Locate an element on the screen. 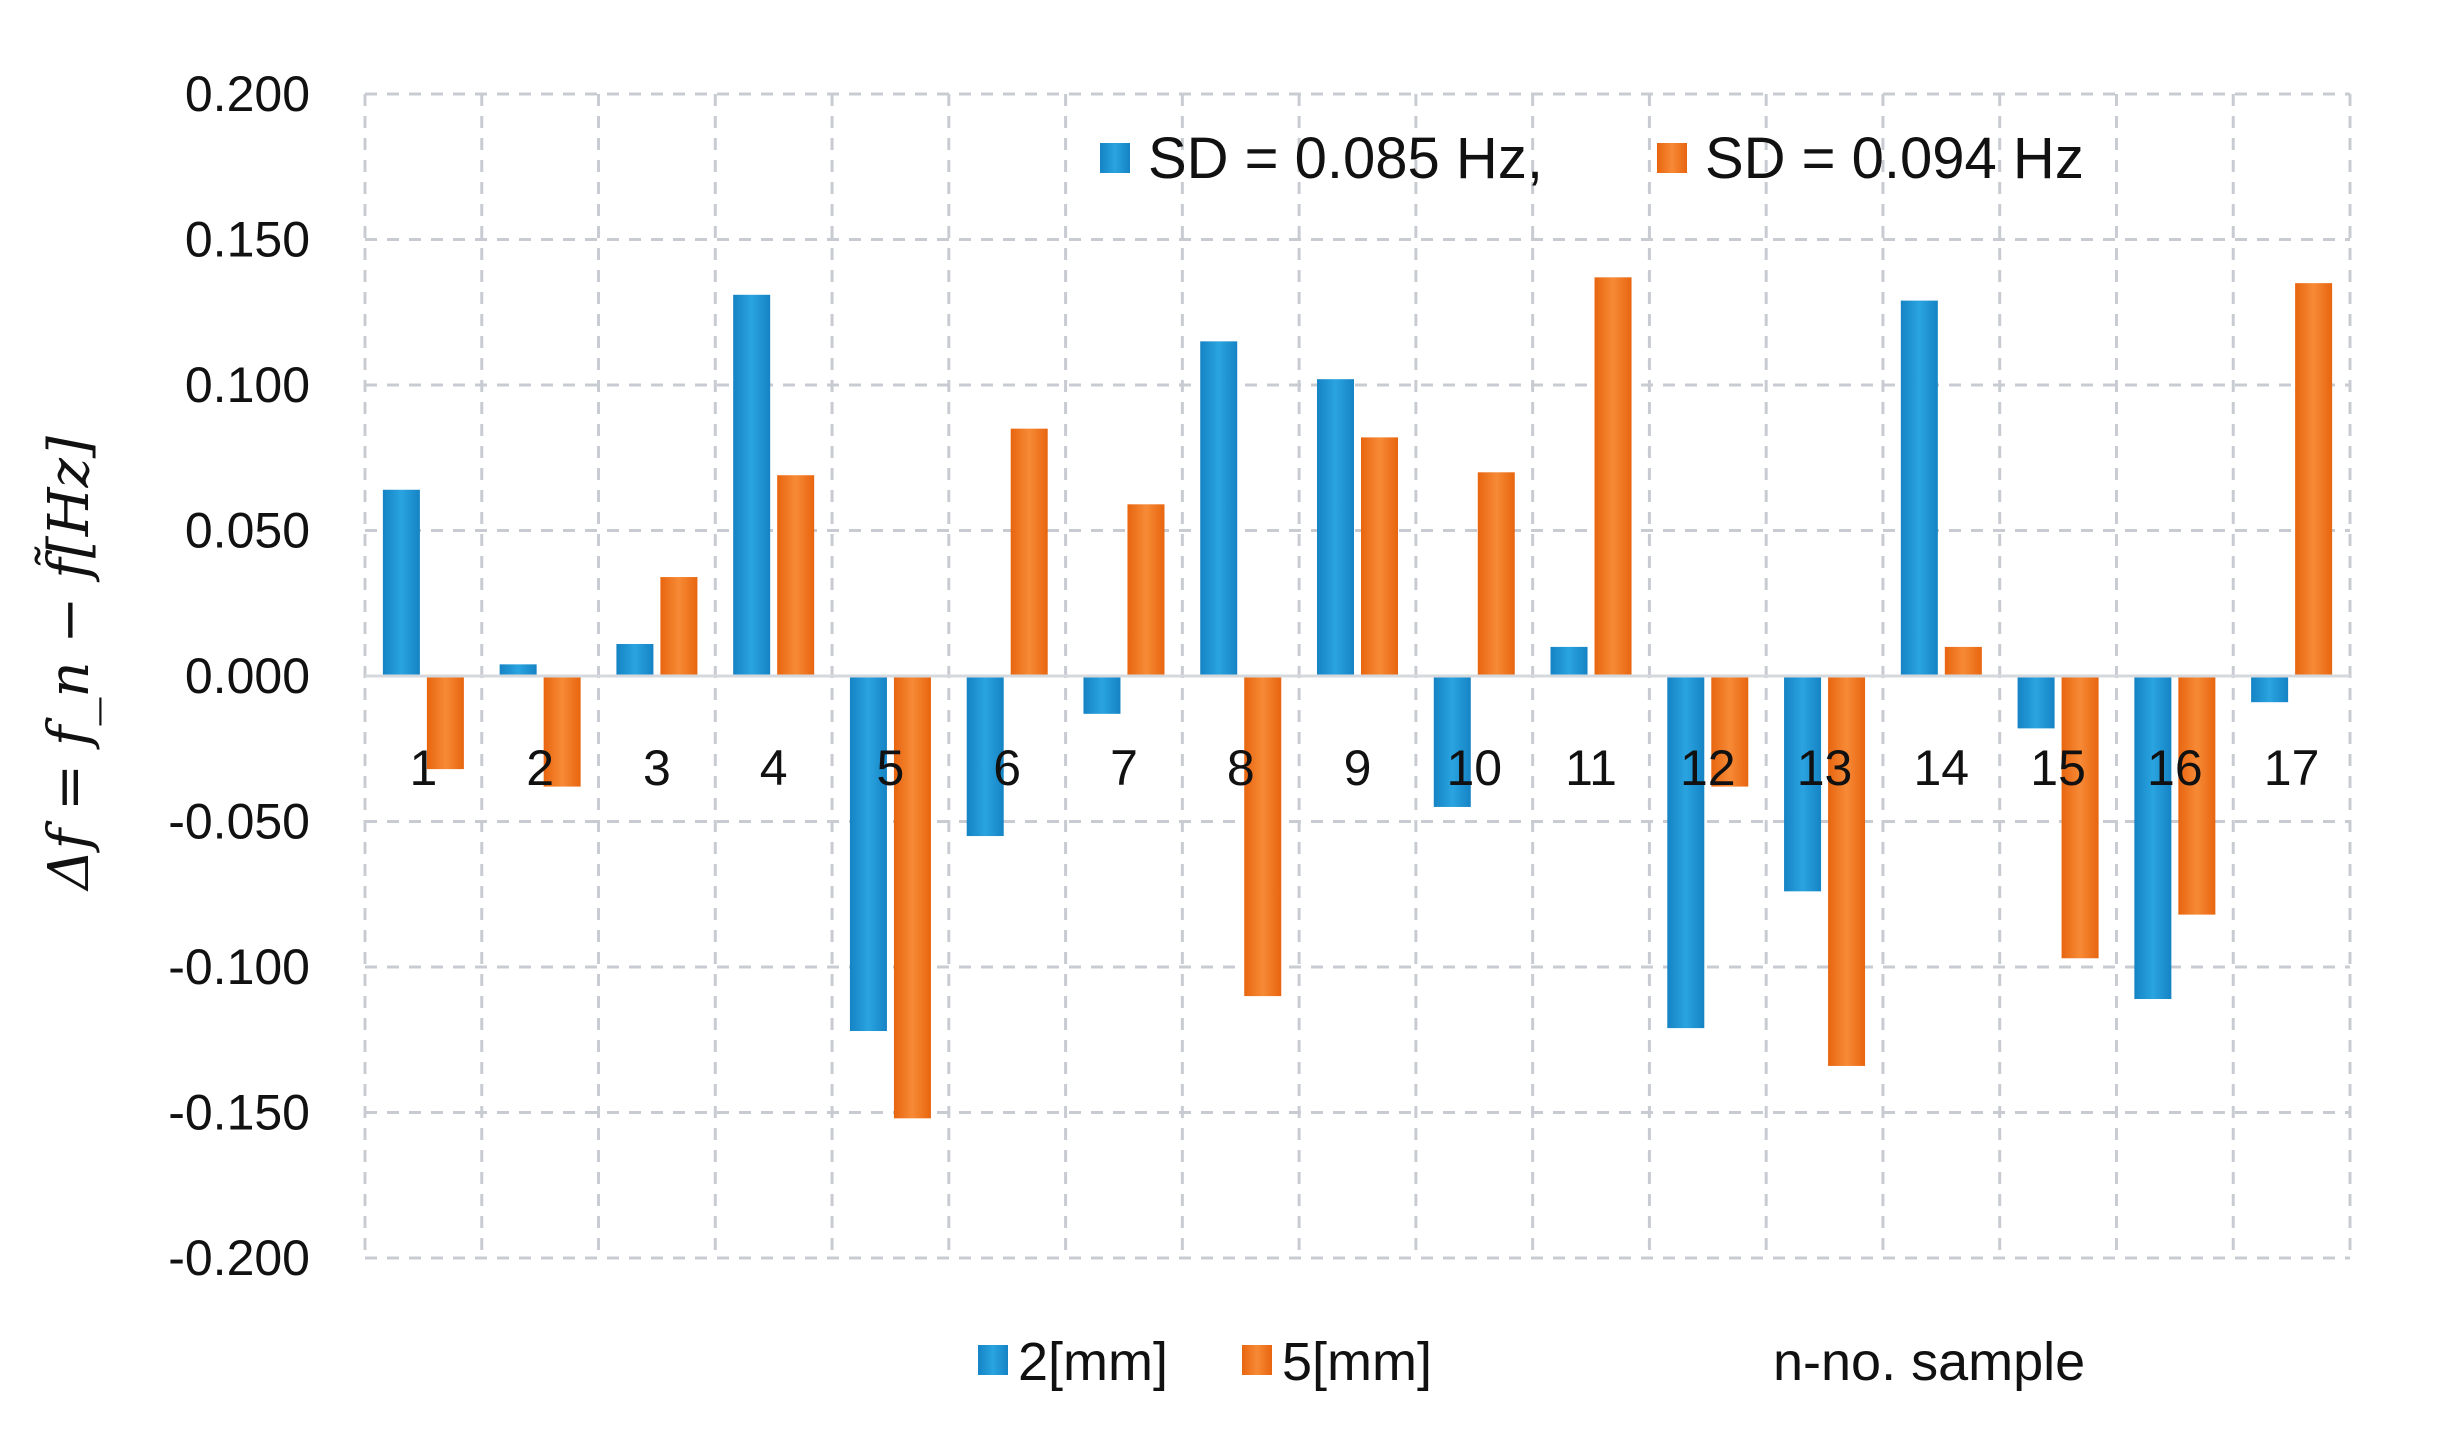 This screenshot has width=2451, height=1433. sd-5mm-swatch is located at coordinates (1672, 158).